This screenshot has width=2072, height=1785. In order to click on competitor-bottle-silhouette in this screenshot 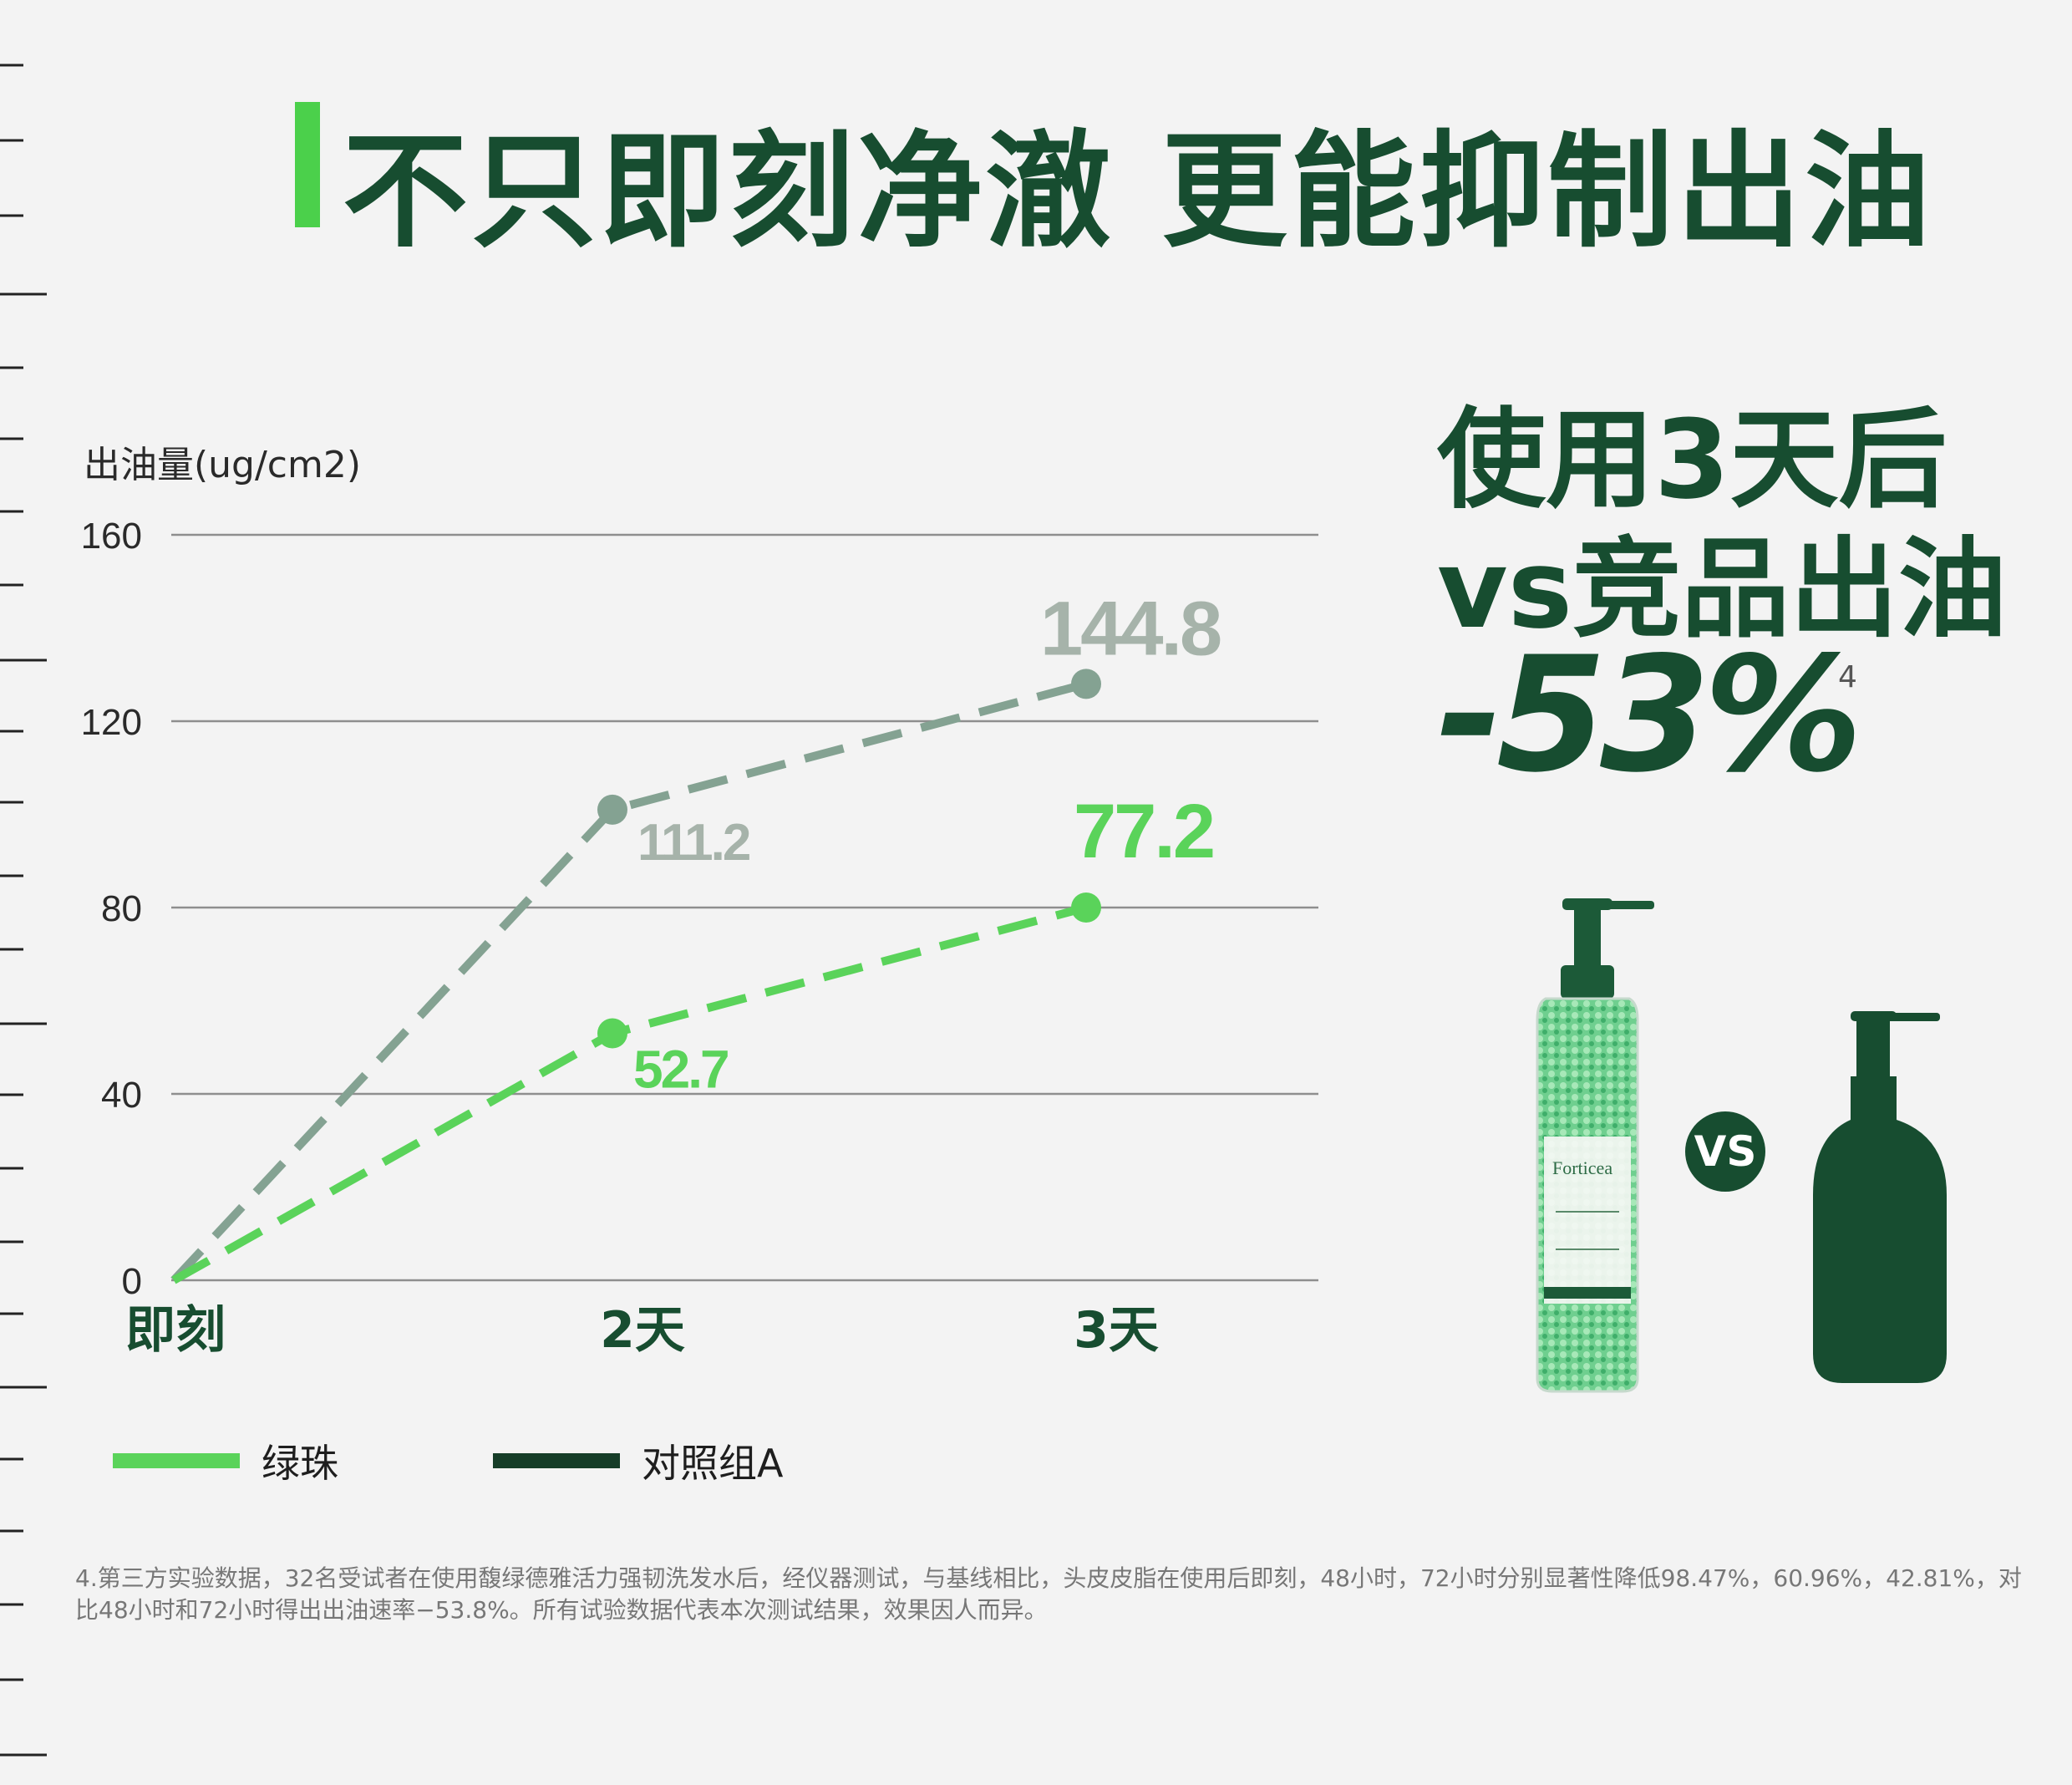, I will do `click(1880, 1197)`.